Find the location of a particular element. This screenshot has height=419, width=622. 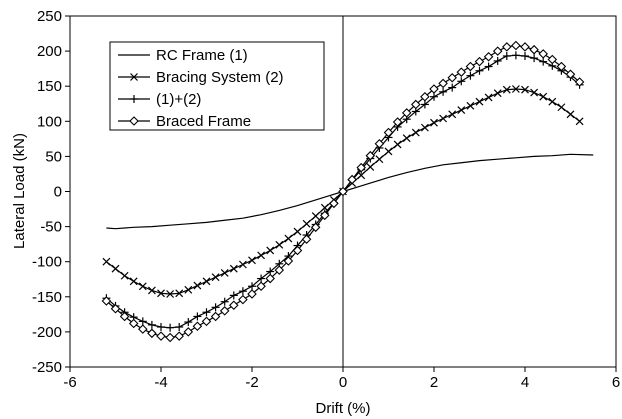

x-tick-label: 4 is located at coordinates (525, 382).